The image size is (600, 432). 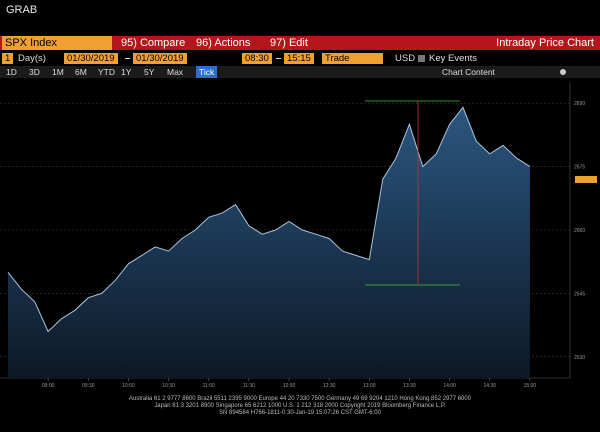 I want to click on y-tick-label: 2675, so click(x=579, y=168).